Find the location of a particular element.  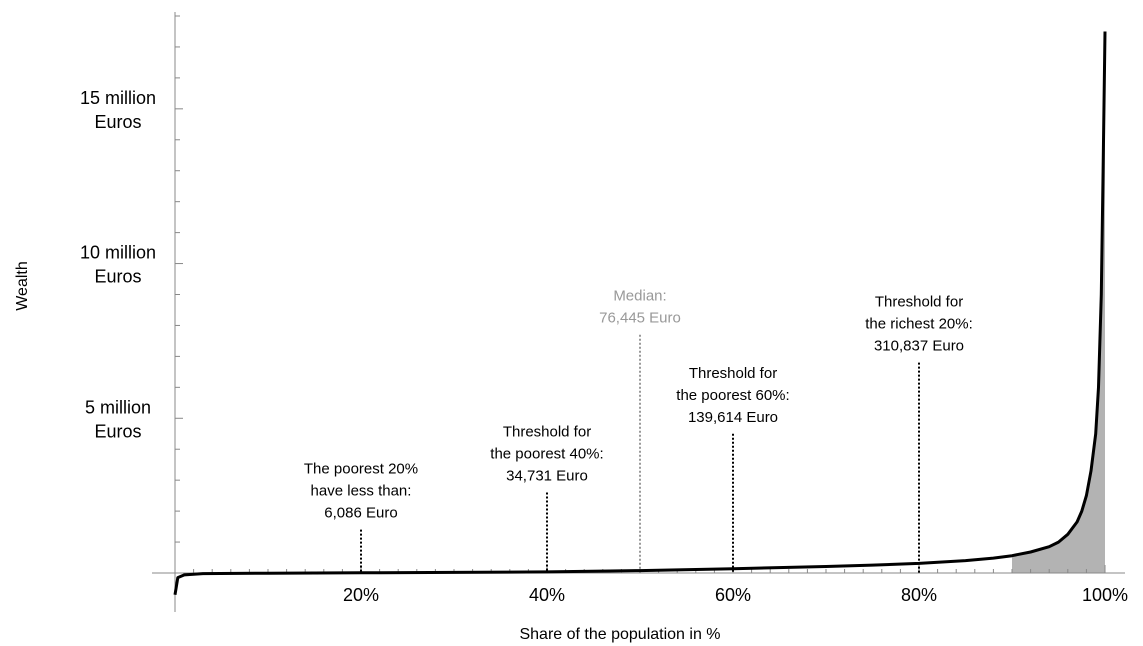

y-tick-label: 15 million Euros is located at coordinates (118, 110).